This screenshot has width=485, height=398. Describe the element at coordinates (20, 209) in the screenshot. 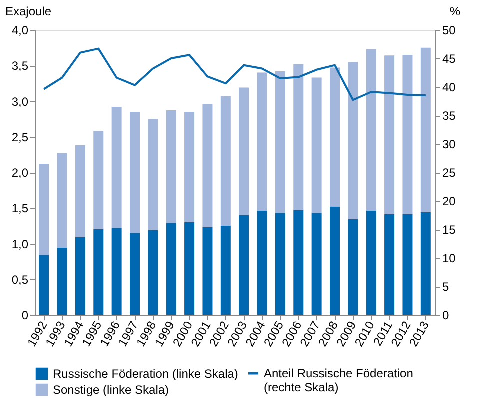

I see `y-tick-label: 1,5` at that location.